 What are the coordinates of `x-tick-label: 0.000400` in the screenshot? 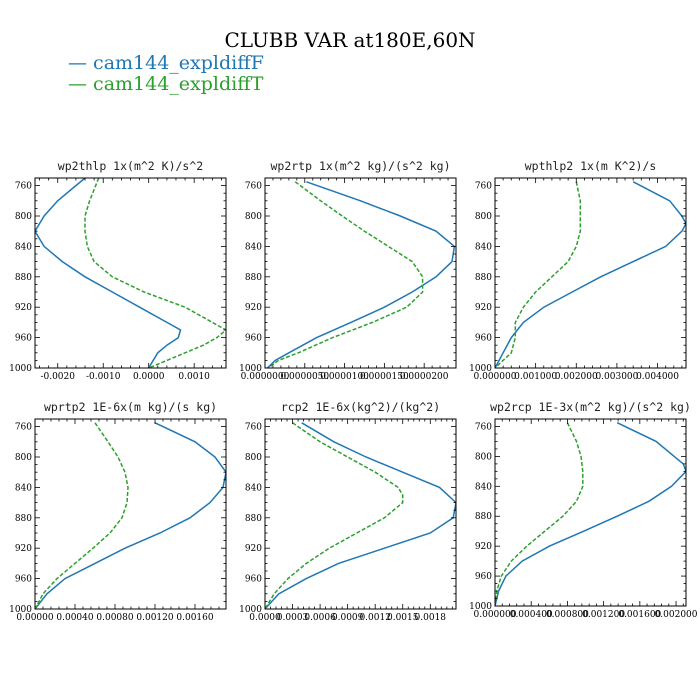 It's located at (531, 615).